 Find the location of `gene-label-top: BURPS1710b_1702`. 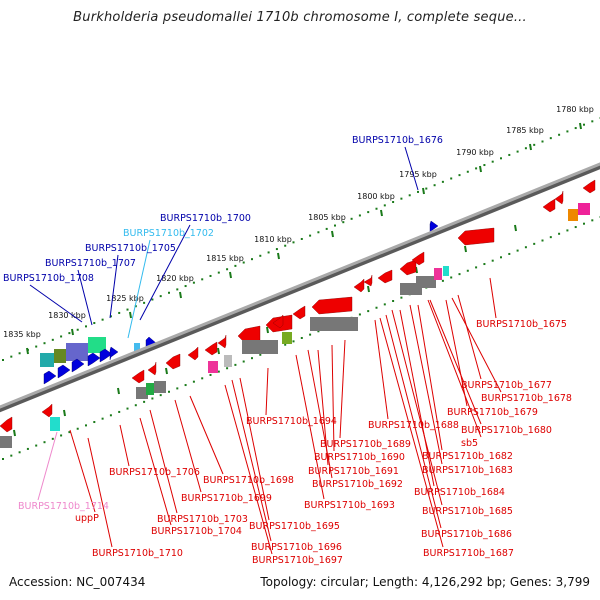

gene-label-top: BURPS1710b_1702 is located at coordinates (168, 233).